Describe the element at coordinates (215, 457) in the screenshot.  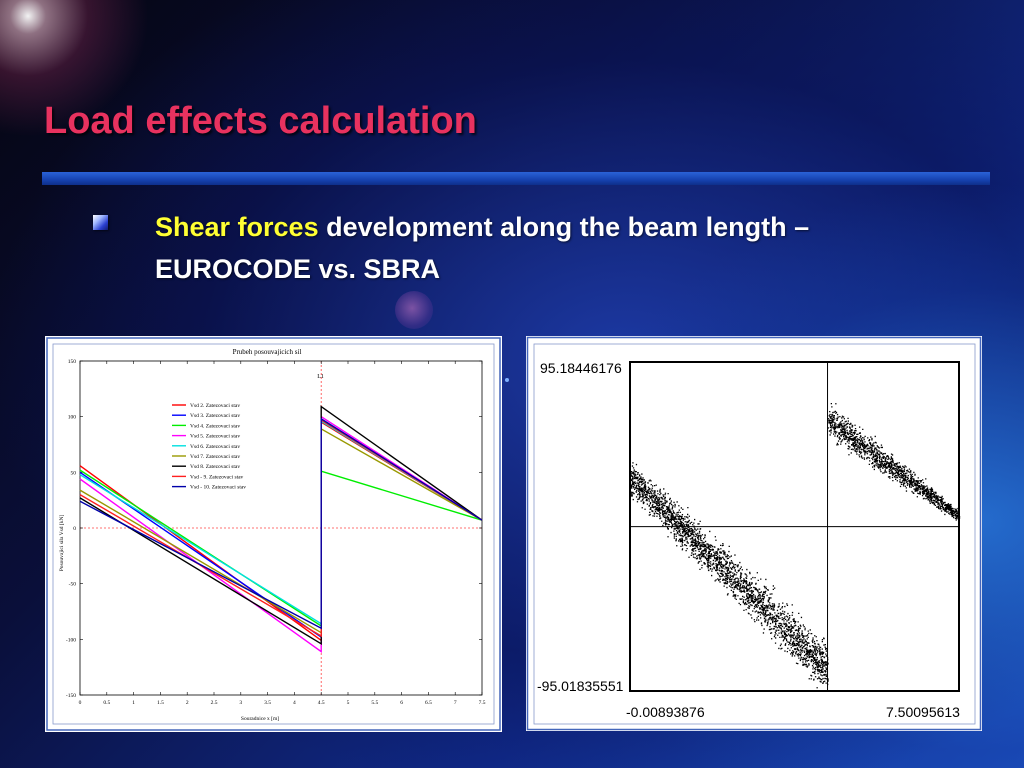
I see `legend-entry: Vsd 7. Zatezovaci stav` at that location.